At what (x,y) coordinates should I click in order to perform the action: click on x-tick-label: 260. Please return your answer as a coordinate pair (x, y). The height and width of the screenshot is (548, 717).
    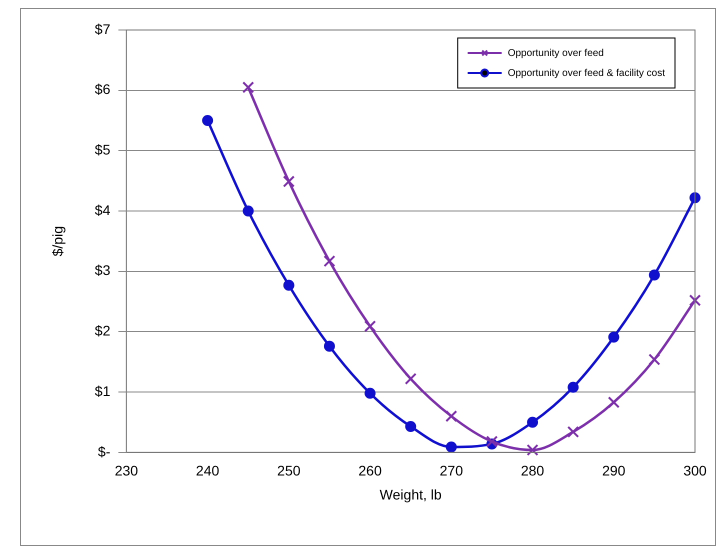
    Looking at the image, I should click on (370, 470).